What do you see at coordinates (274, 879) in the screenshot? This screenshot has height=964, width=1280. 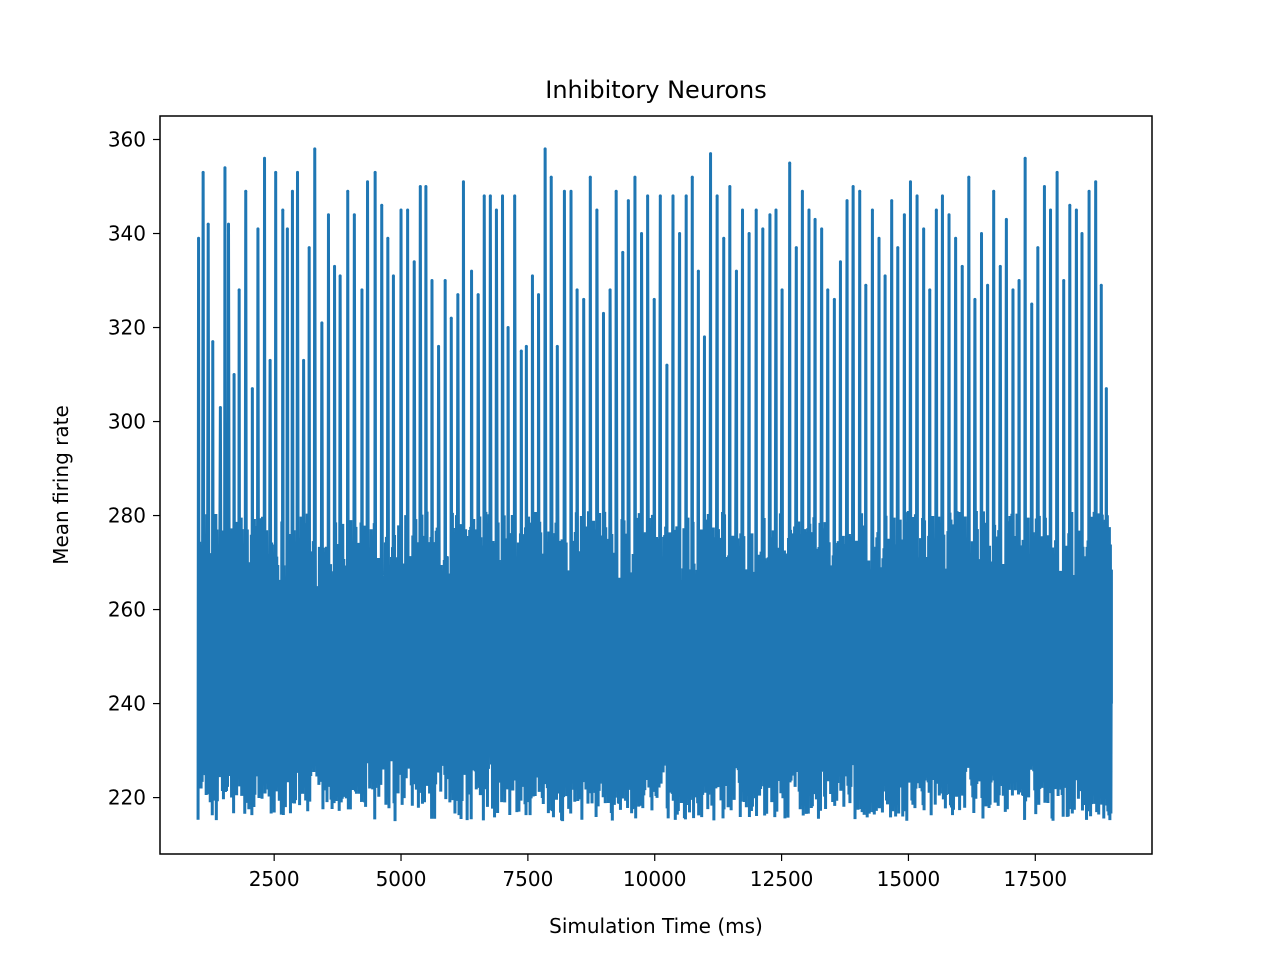 I see `x-tick-label: 2500` at bounding box center [274, 879].